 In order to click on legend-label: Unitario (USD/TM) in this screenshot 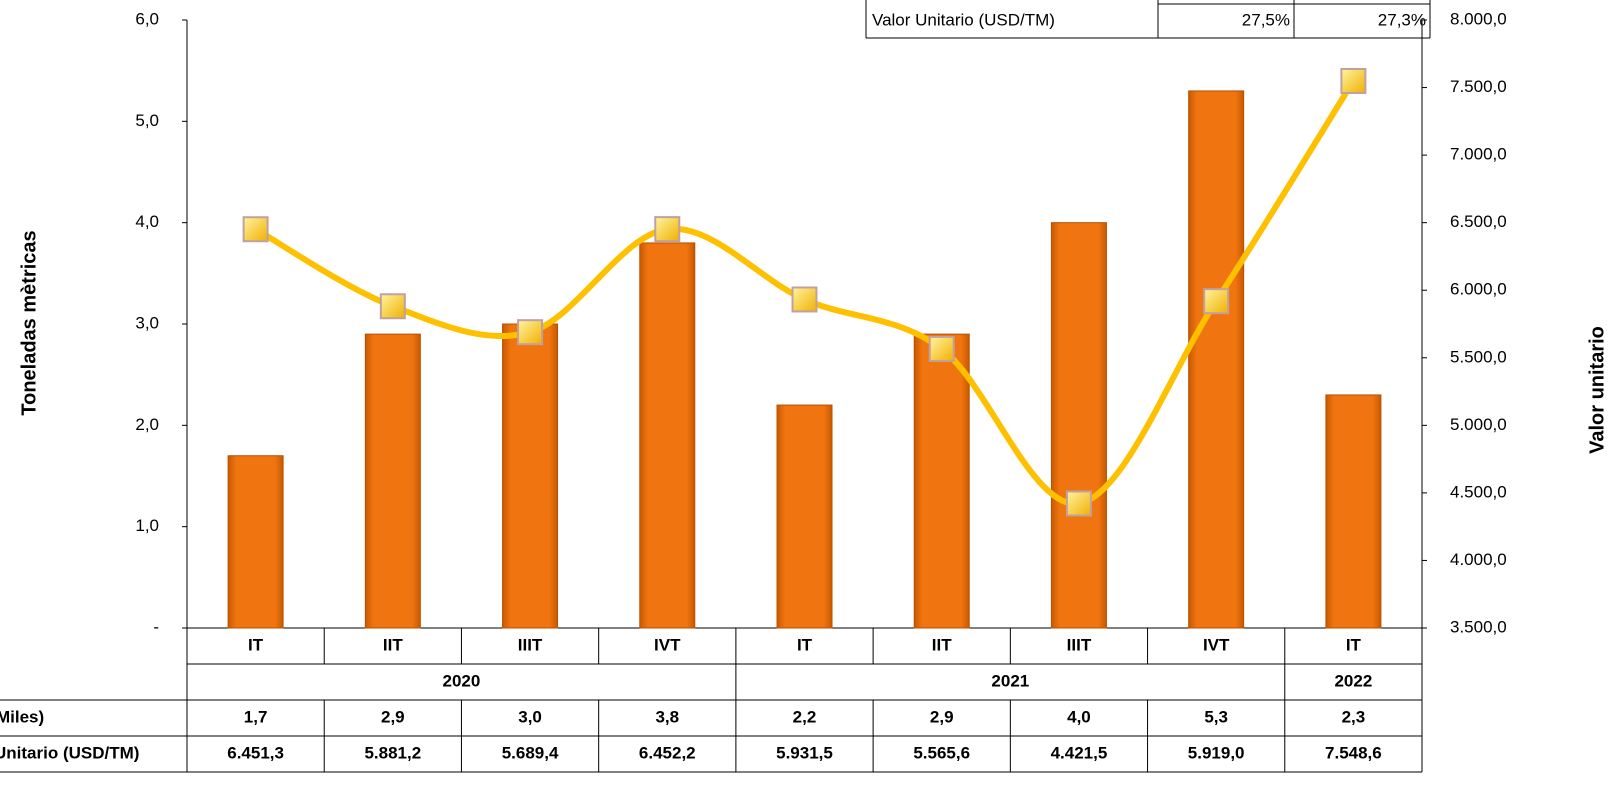, I will do `click(69, 752)`.